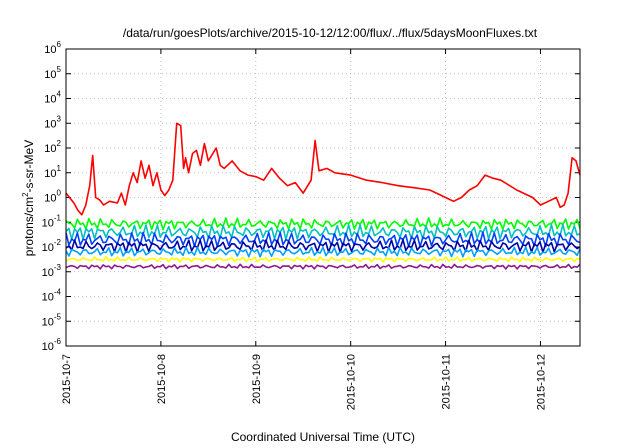 This screenshot has width=640, height=448. What do you see at coordinates (52, 98) in the screenshot?
I see `y-tick-label: 10⁴` at bounding box center [52, 98].